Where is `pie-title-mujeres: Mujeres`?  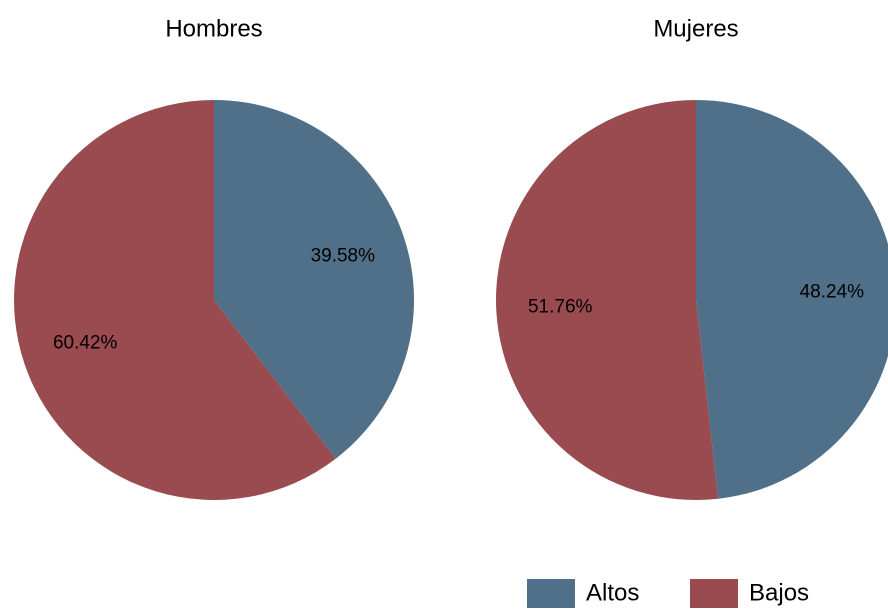 pie-title-mujeres: Mujeres is located at coordinates (695, 28).